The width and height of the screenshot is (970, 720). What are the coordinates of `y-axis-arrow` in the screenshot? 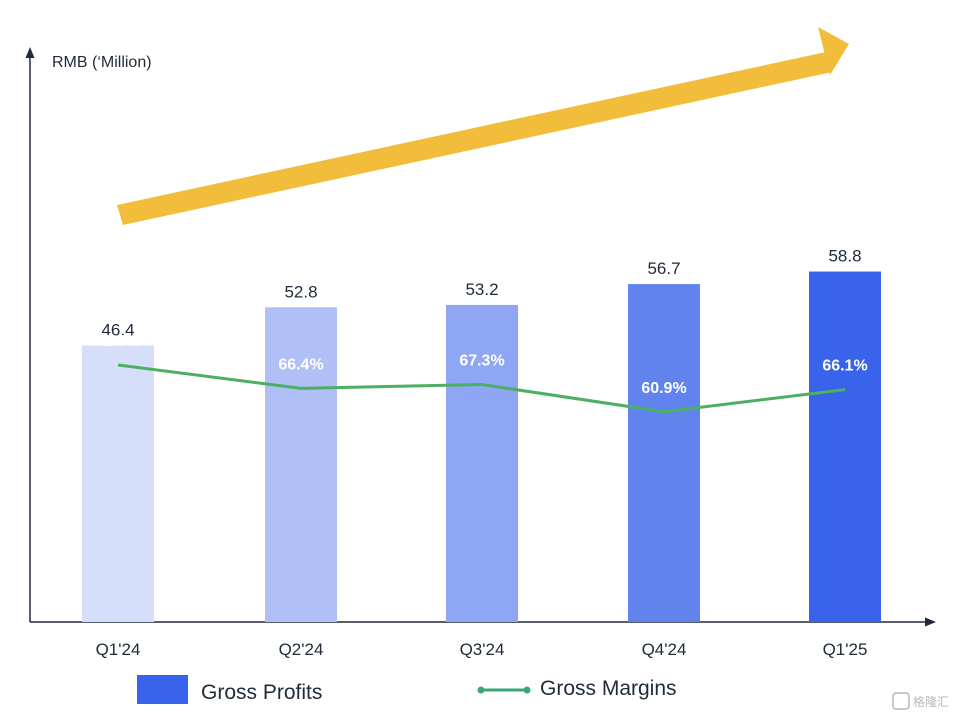 It's located at (30, 52).